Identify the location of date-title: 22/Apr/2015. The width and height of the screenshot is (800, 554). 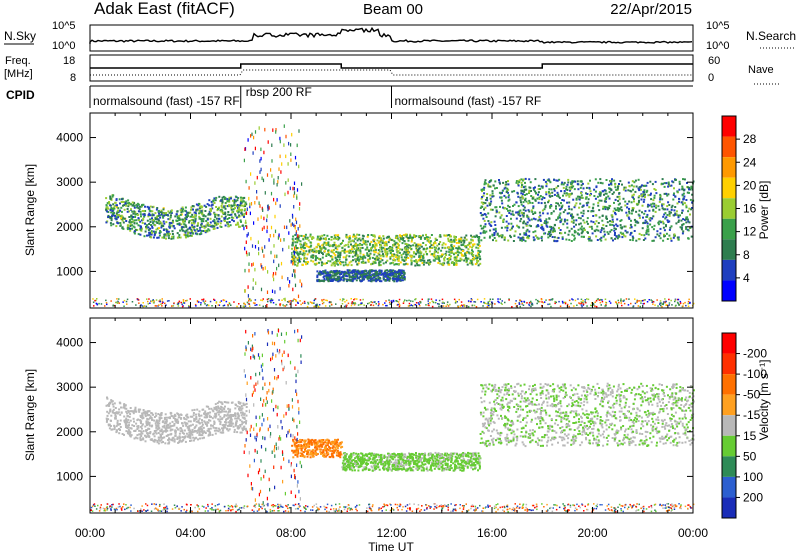
(651, 9).